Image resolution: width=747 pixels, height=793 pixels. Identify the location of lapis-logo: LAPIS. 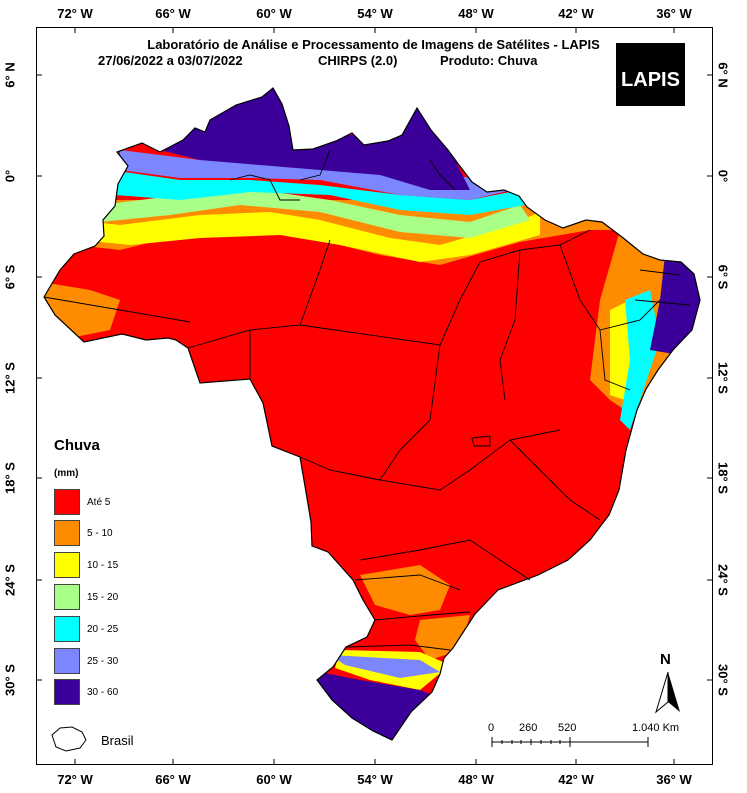
(650, 74).